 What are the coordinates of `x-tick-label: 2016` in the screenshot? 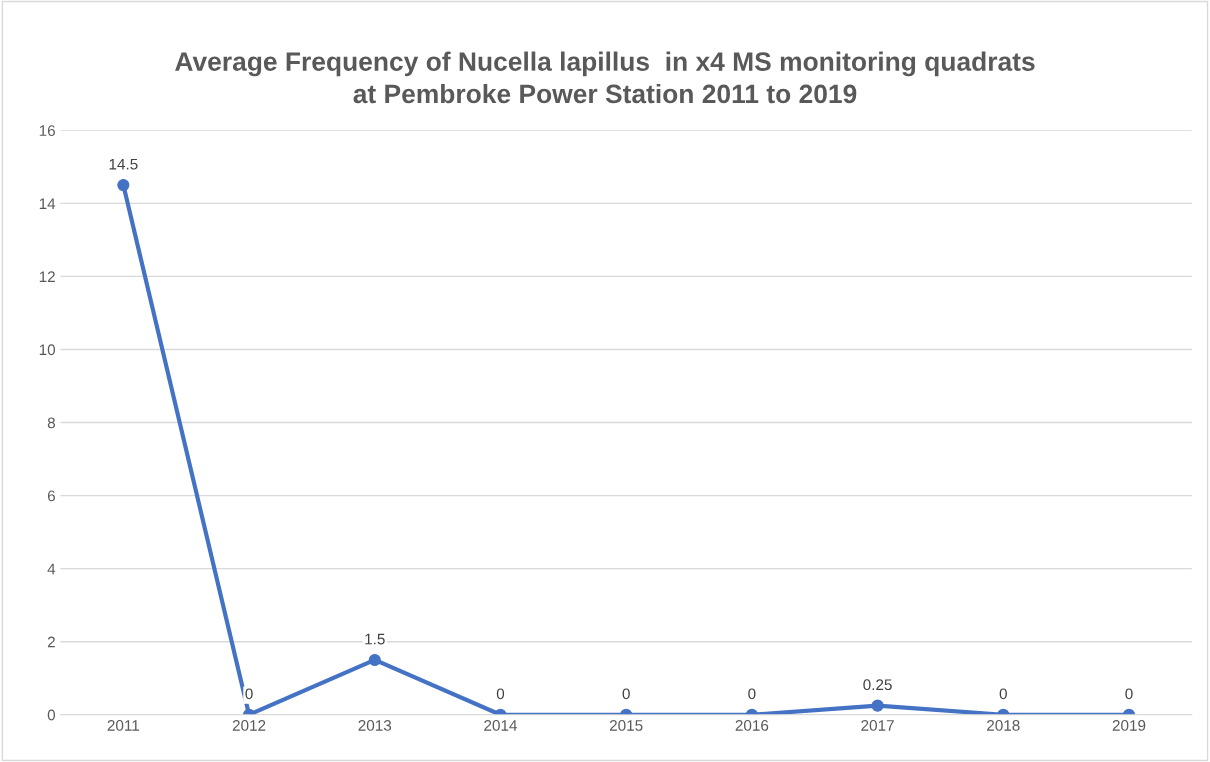 It's located at (752, 725).